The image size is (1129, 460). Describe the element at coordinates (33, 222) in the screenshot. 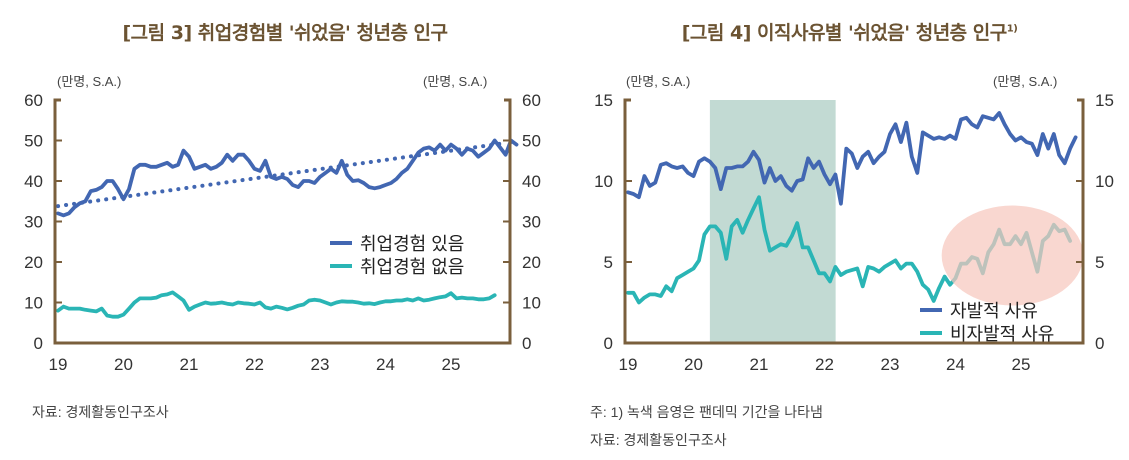

I see `y-tick-label-left: 30` at that location.